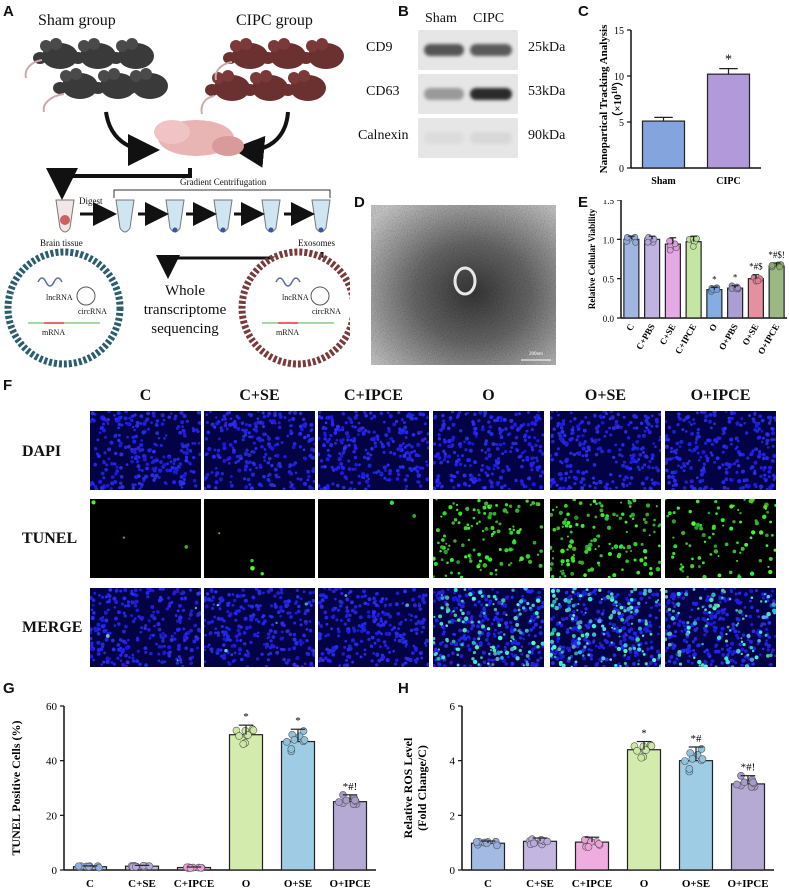  What do you see at coordinates (720, 450) in the screenshot?
I see `micrograph` at bounding box center [720, 450].